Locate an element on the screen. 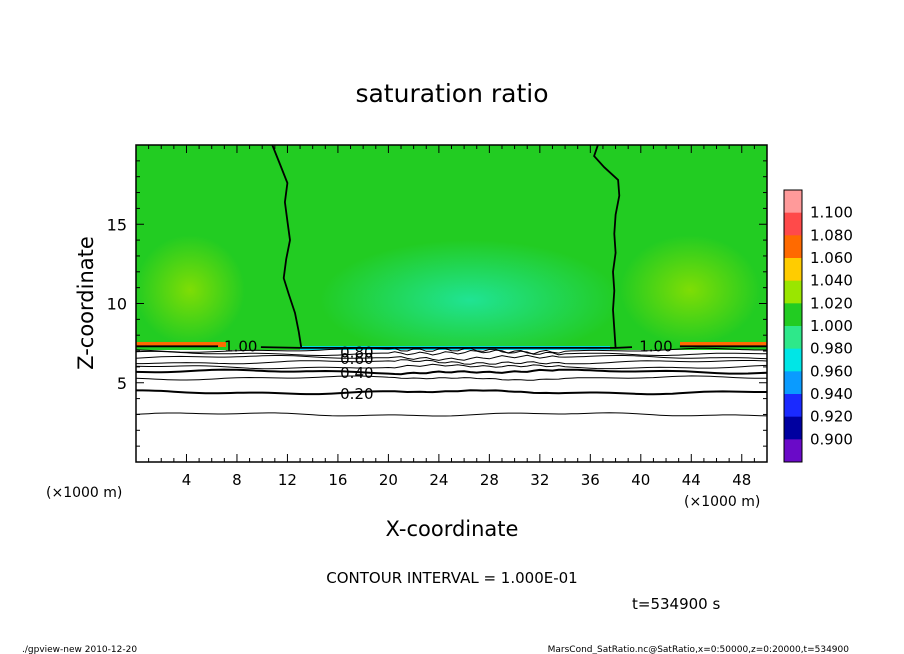  z-axis-label: Z-coordinate is located at coordinates (86, 303).